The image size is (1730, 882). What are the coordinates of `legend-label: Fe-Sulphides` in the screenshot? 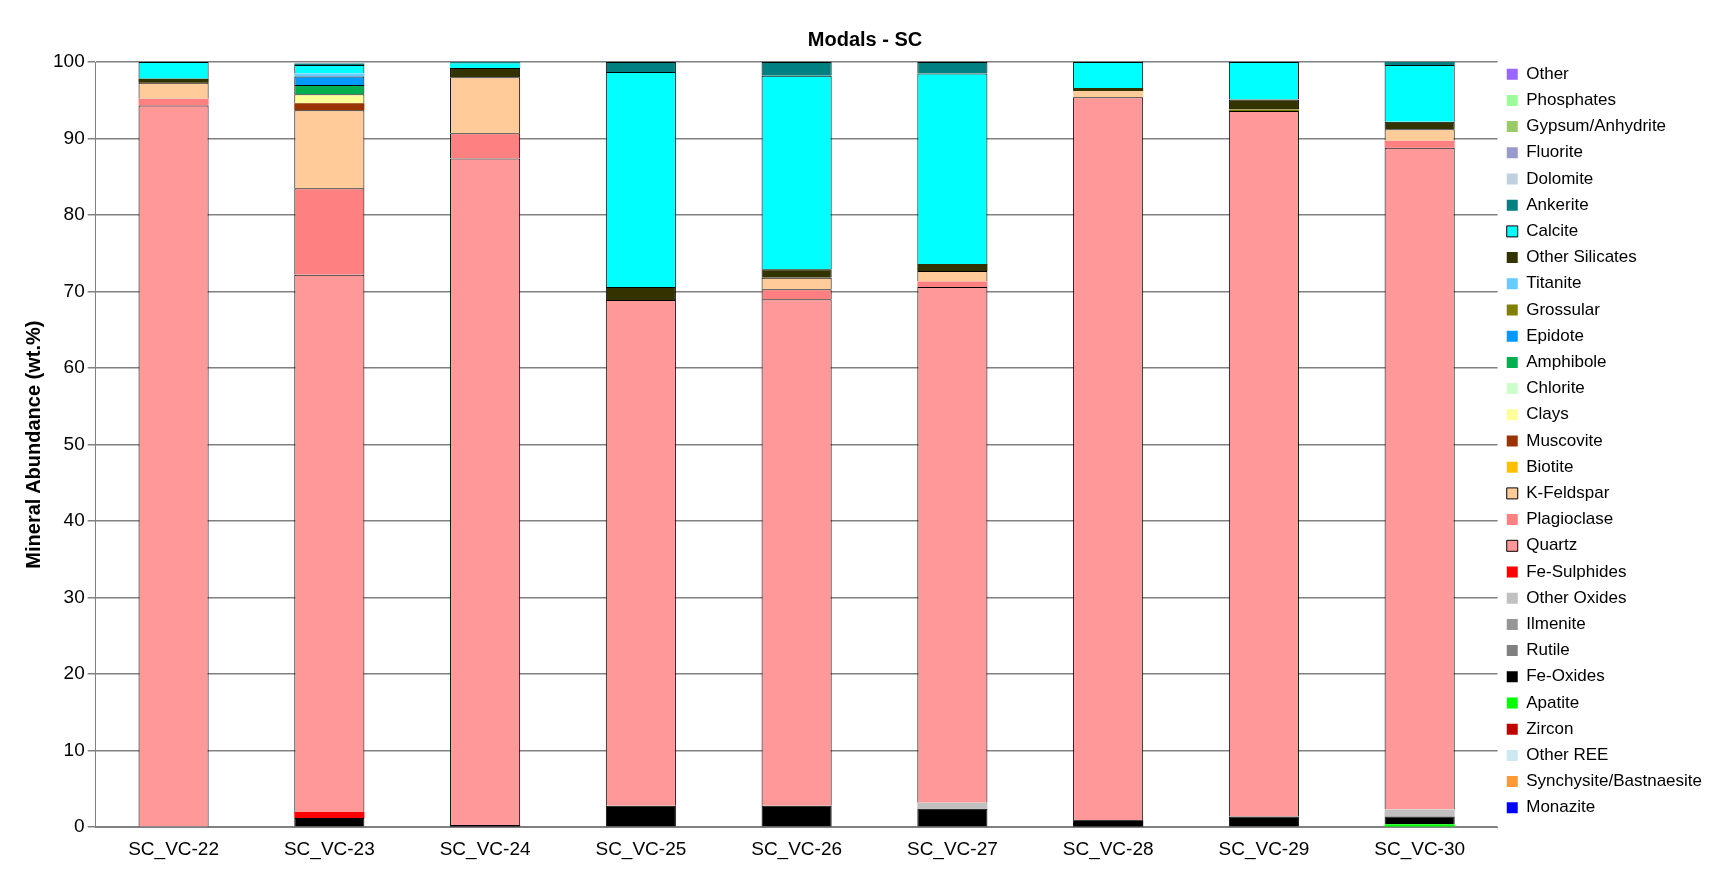 It's located at (1576, 571).